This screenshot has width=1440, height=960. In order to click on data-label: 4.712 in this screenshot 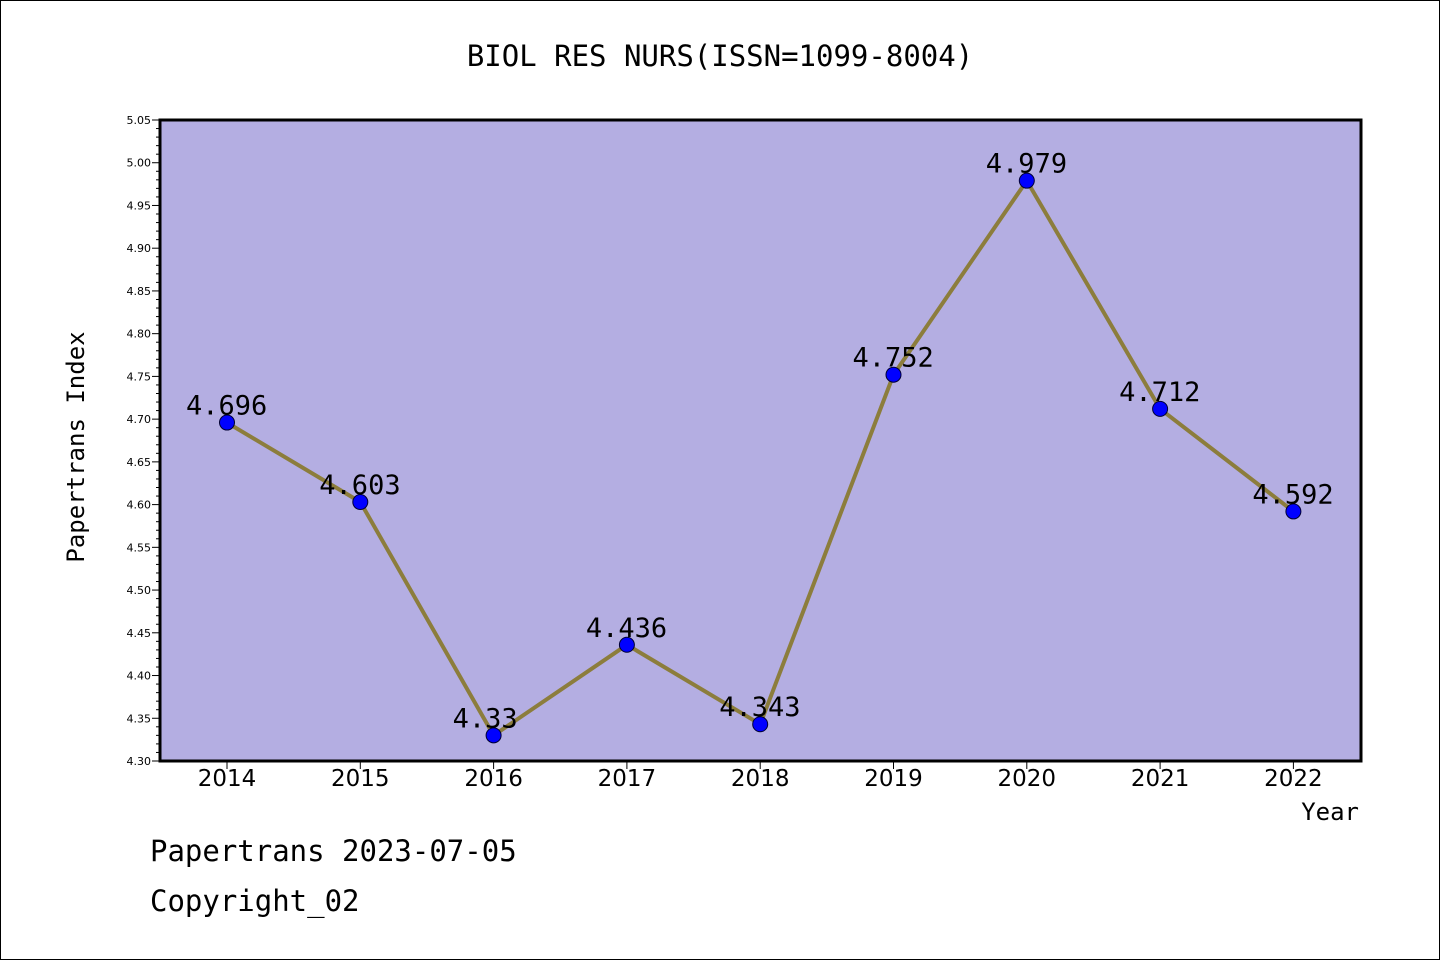, I will do `click(1159, 392)`.